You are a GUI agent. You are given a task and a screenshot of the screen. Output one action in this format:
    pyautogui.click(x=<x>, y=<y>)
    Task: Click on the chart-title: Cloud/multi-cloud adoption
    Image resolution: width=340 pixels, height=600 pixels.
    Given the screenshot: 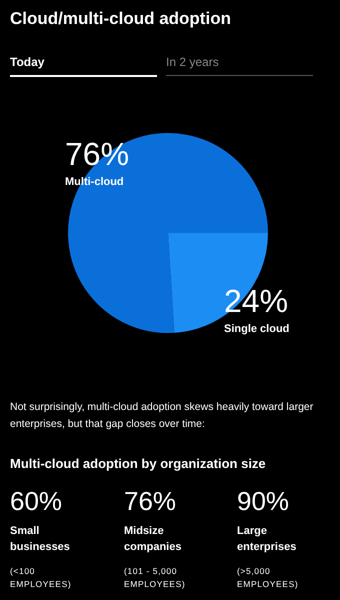 What is the action you would take?
    pyautogui.click(x=120, y=18)
    